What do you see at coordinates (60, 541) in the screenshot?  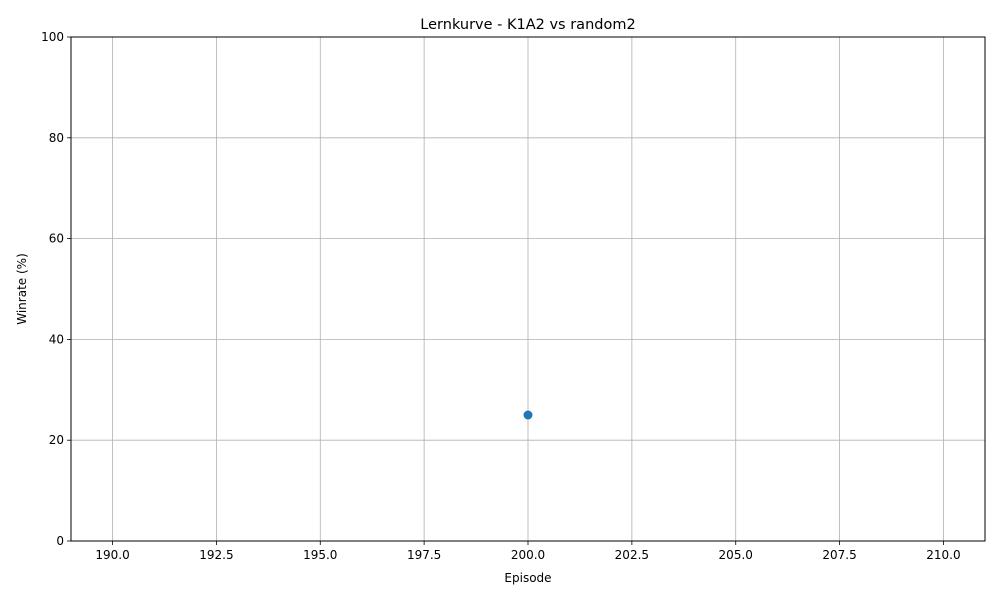 I see `y-tick-label: 0` at bounding box center [60, 541].